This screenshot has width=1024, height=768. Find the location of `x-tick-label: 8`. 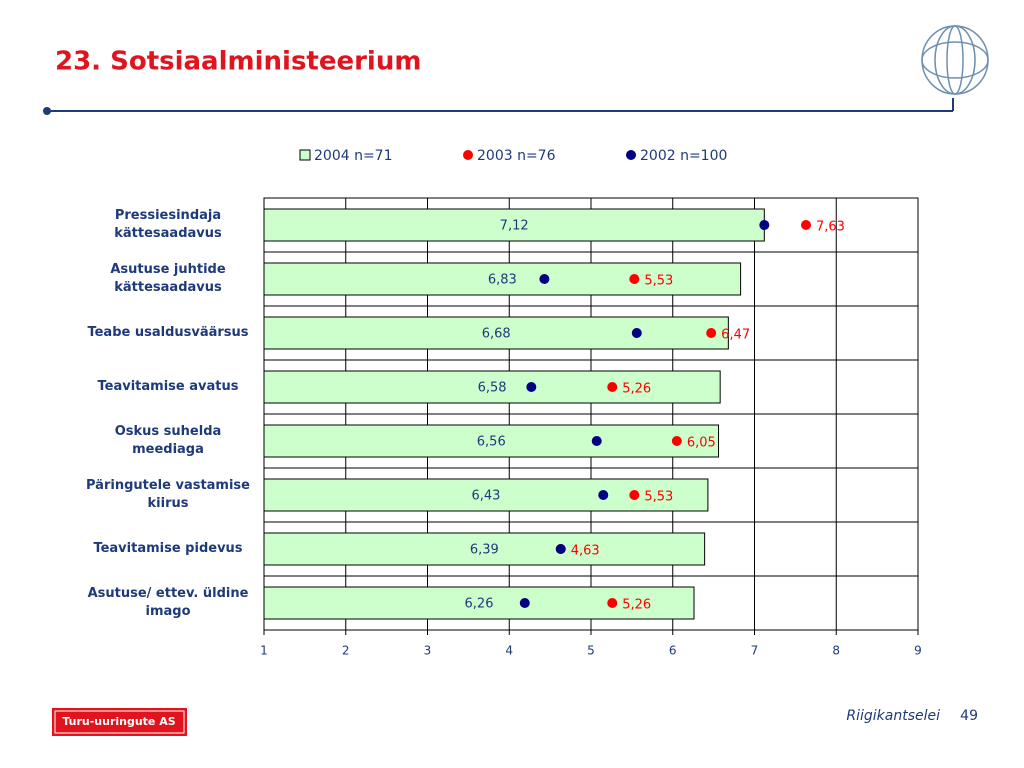

x-tick-label: 8 is located at coordinates (836, 651).